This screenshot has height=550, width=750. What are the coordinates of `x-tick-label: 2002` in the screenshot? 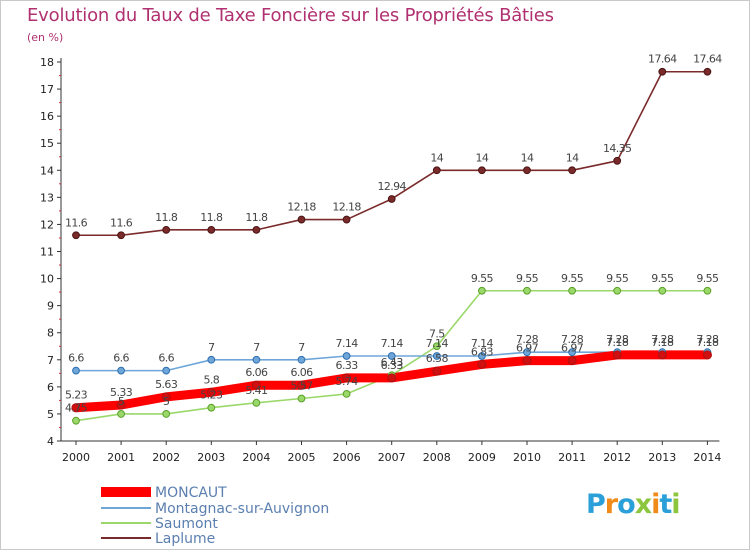 It's located at (166, 457).